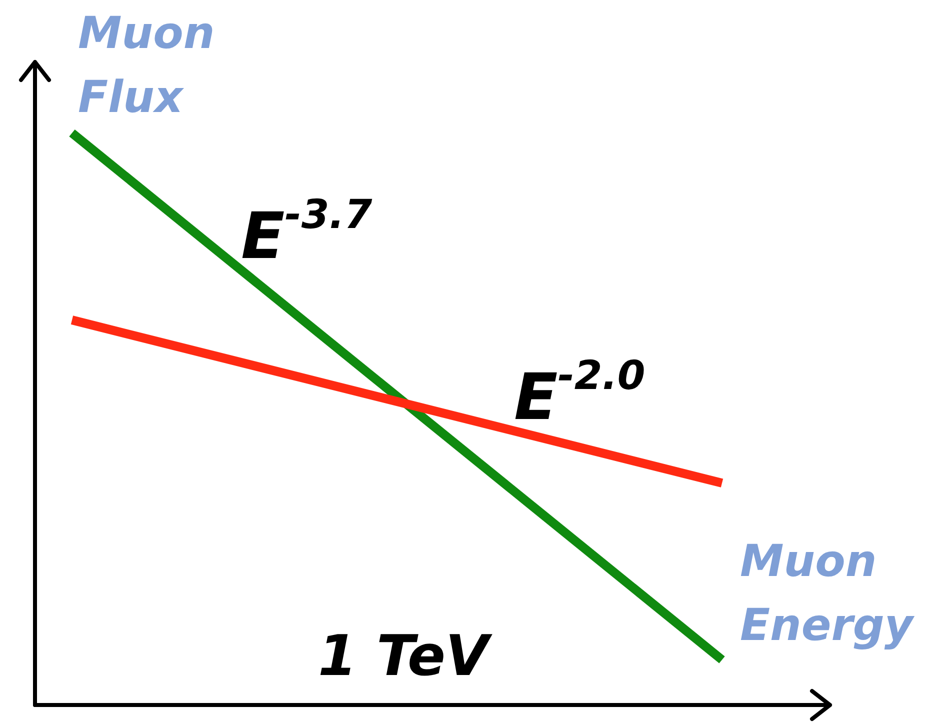  Describe the element at coordinates (306, 233) in the screenshot. I see `series-label: E$^{-3.7}$` at that location.